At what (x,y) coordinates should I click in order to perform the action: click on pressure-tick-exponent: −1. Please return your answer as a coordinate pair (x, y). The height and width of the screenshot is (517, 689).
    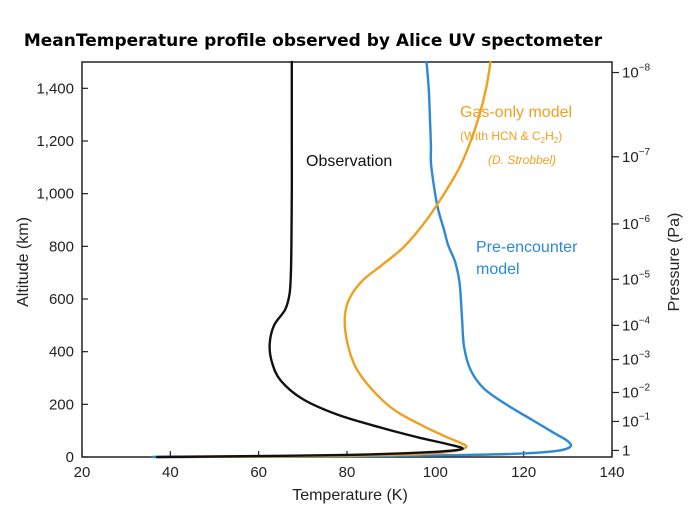
    Looking at the image, I should click on (645, 416).